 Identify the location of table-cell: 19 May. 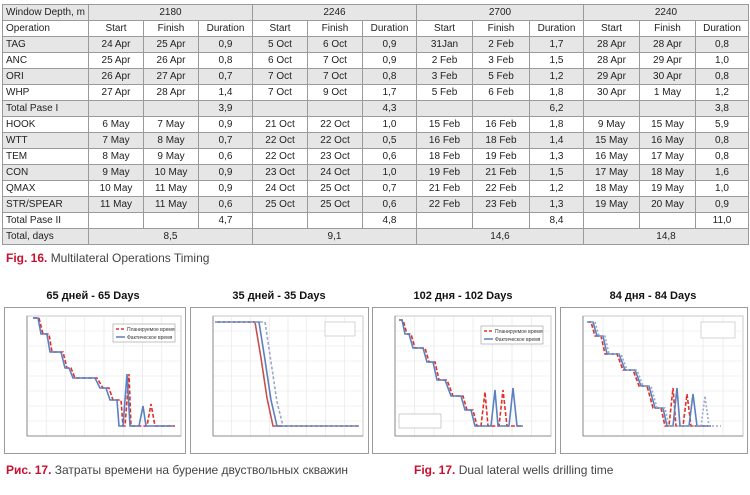
(611, 204).